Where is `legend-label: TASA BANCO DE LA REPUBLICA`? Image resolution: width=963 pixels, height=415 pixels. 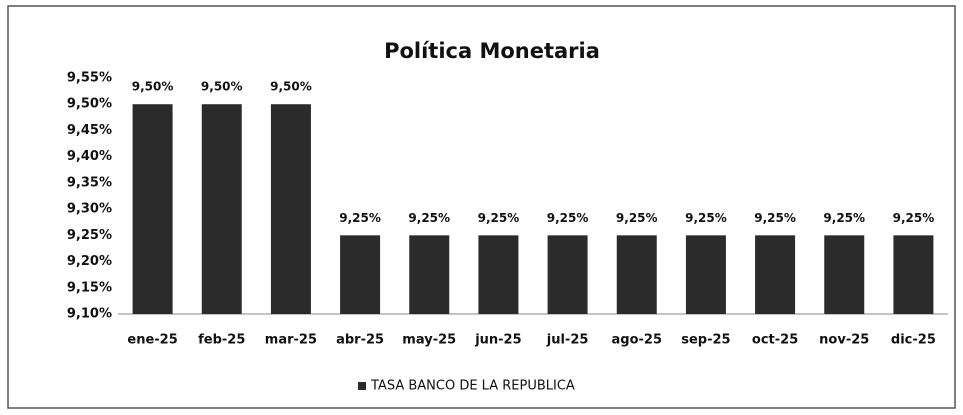
legend-label: TASA BANCO DE LA REPUBLICA is located at coordinates (472, 386).